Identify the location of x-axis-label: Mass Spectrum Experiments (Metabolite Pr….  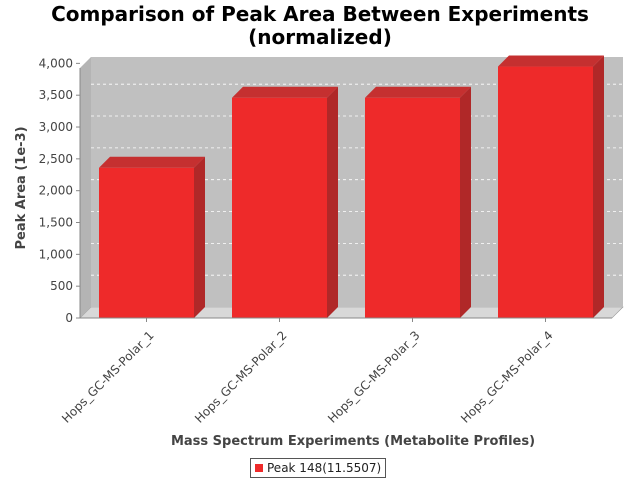
(353, 441).